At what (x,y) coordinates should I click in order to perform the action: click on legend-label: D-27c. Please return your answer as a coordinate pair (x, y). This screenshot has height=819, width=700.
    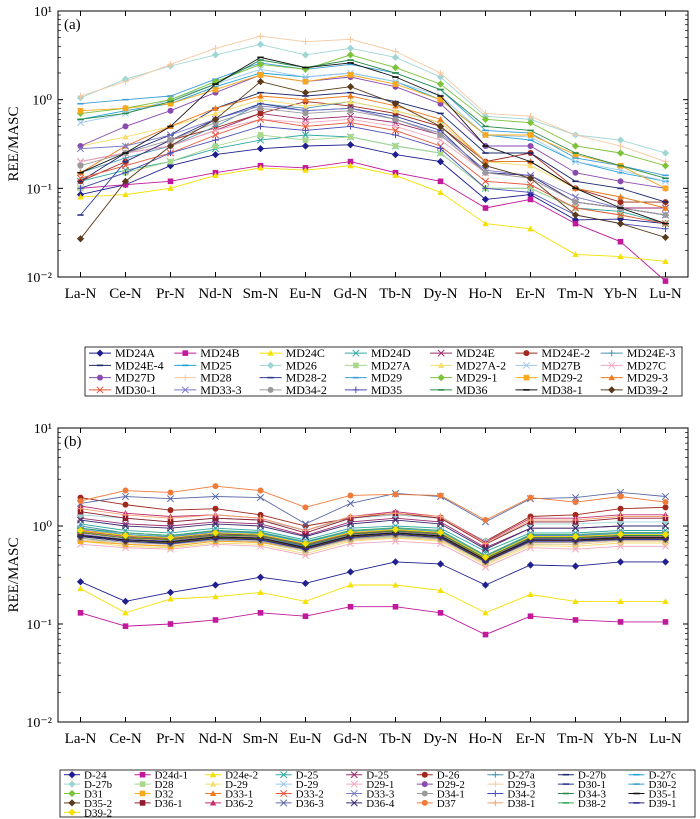
    Looking at the image, I should click on (662, 776).